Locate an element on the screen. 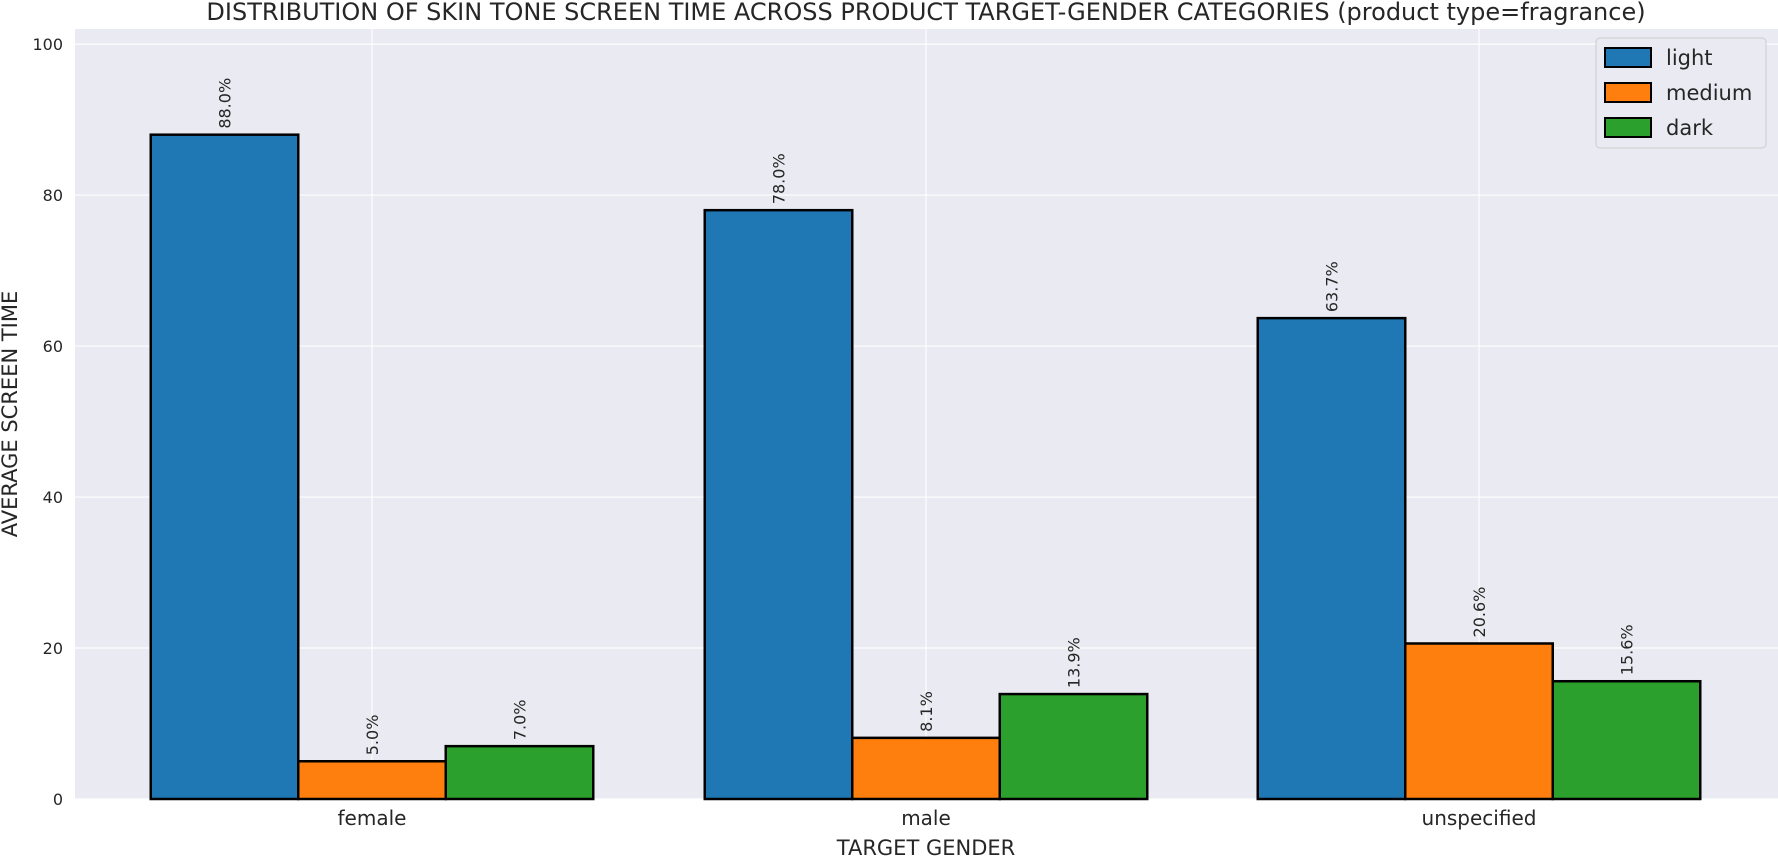 The width and height of the screenshot is (1778, 859). data-label-dark-unspecified: 15.6% is located at coordinates (1627, 649).